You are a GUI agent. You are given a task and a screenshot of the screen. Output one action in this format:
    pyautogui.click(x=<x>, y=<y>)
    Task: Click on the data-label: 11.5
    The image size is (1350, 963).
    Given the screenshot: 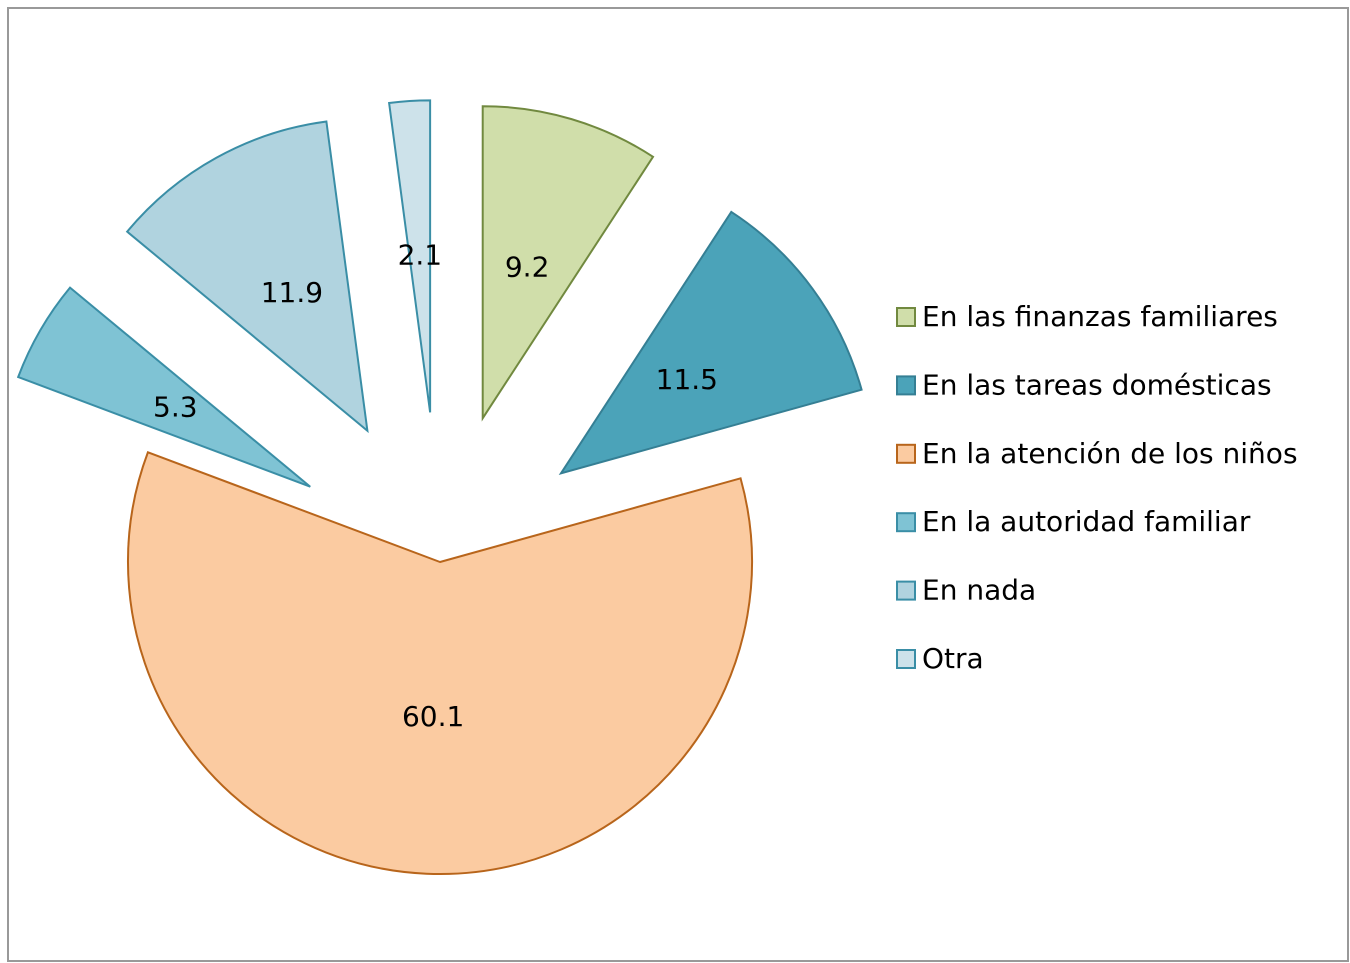 What is the action you would take?
    pyautogui.click(x=687, y=379)
    